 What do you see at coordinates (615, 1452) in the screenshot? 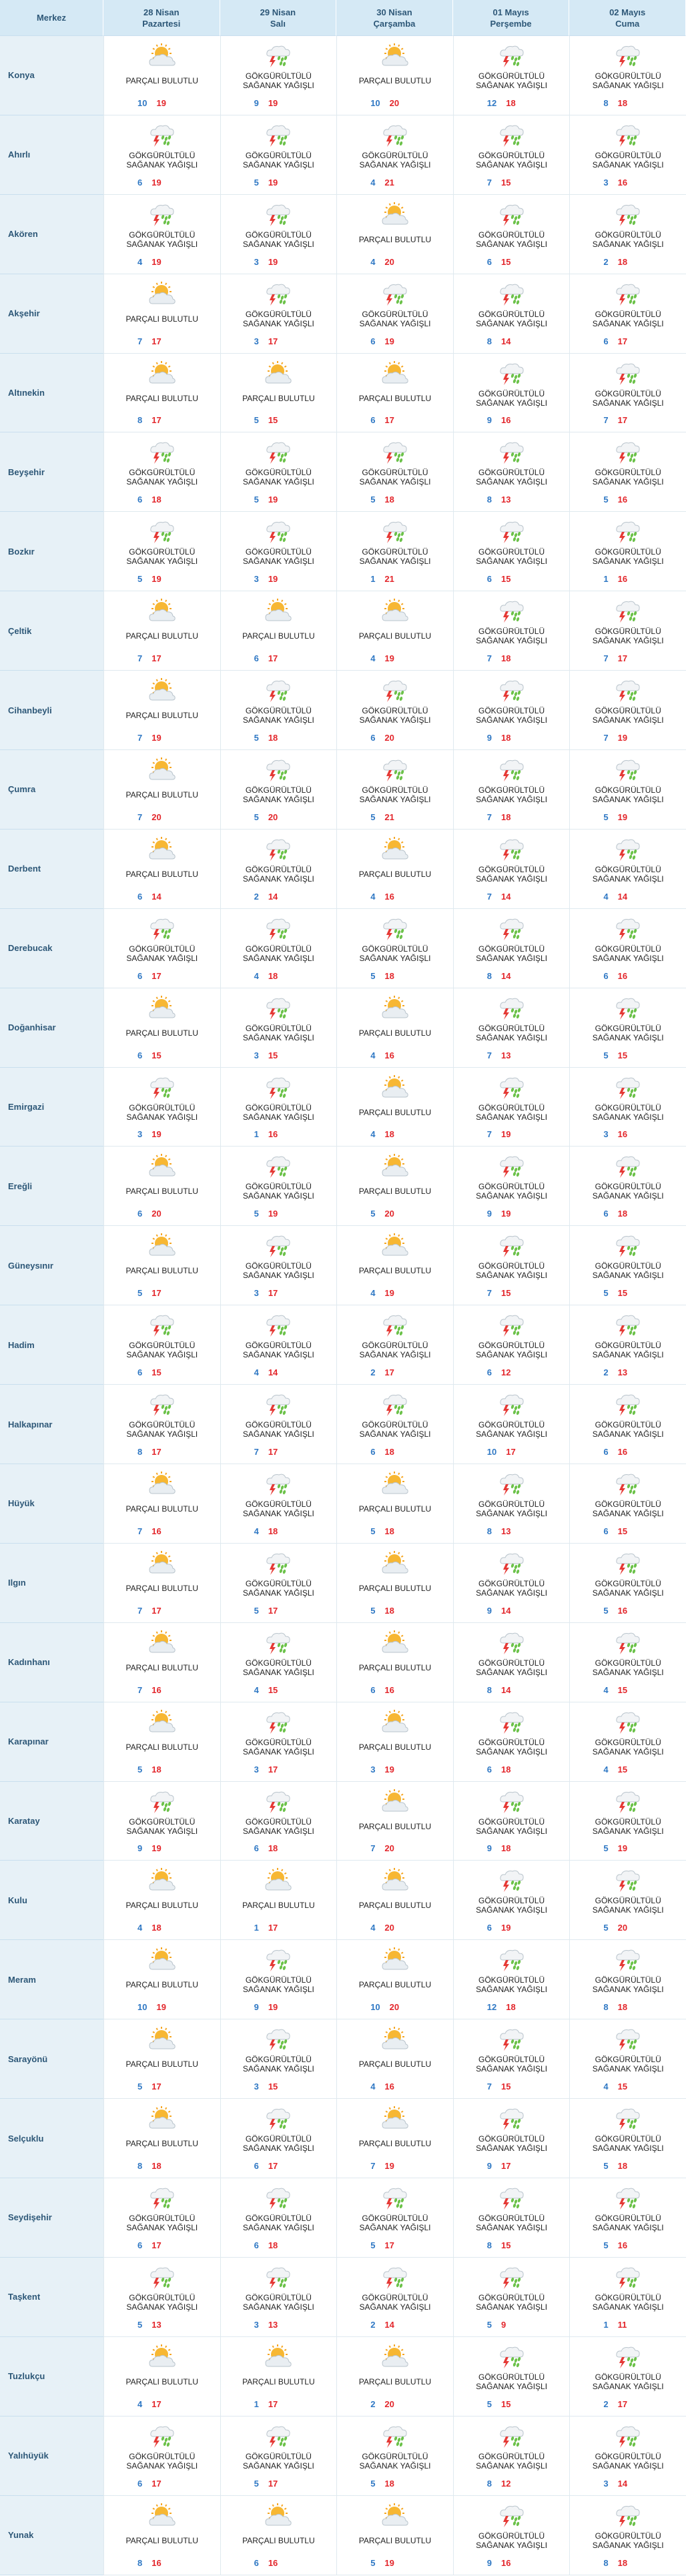
I see `temperatures: 6 16` at bounding box center [615, 1452].